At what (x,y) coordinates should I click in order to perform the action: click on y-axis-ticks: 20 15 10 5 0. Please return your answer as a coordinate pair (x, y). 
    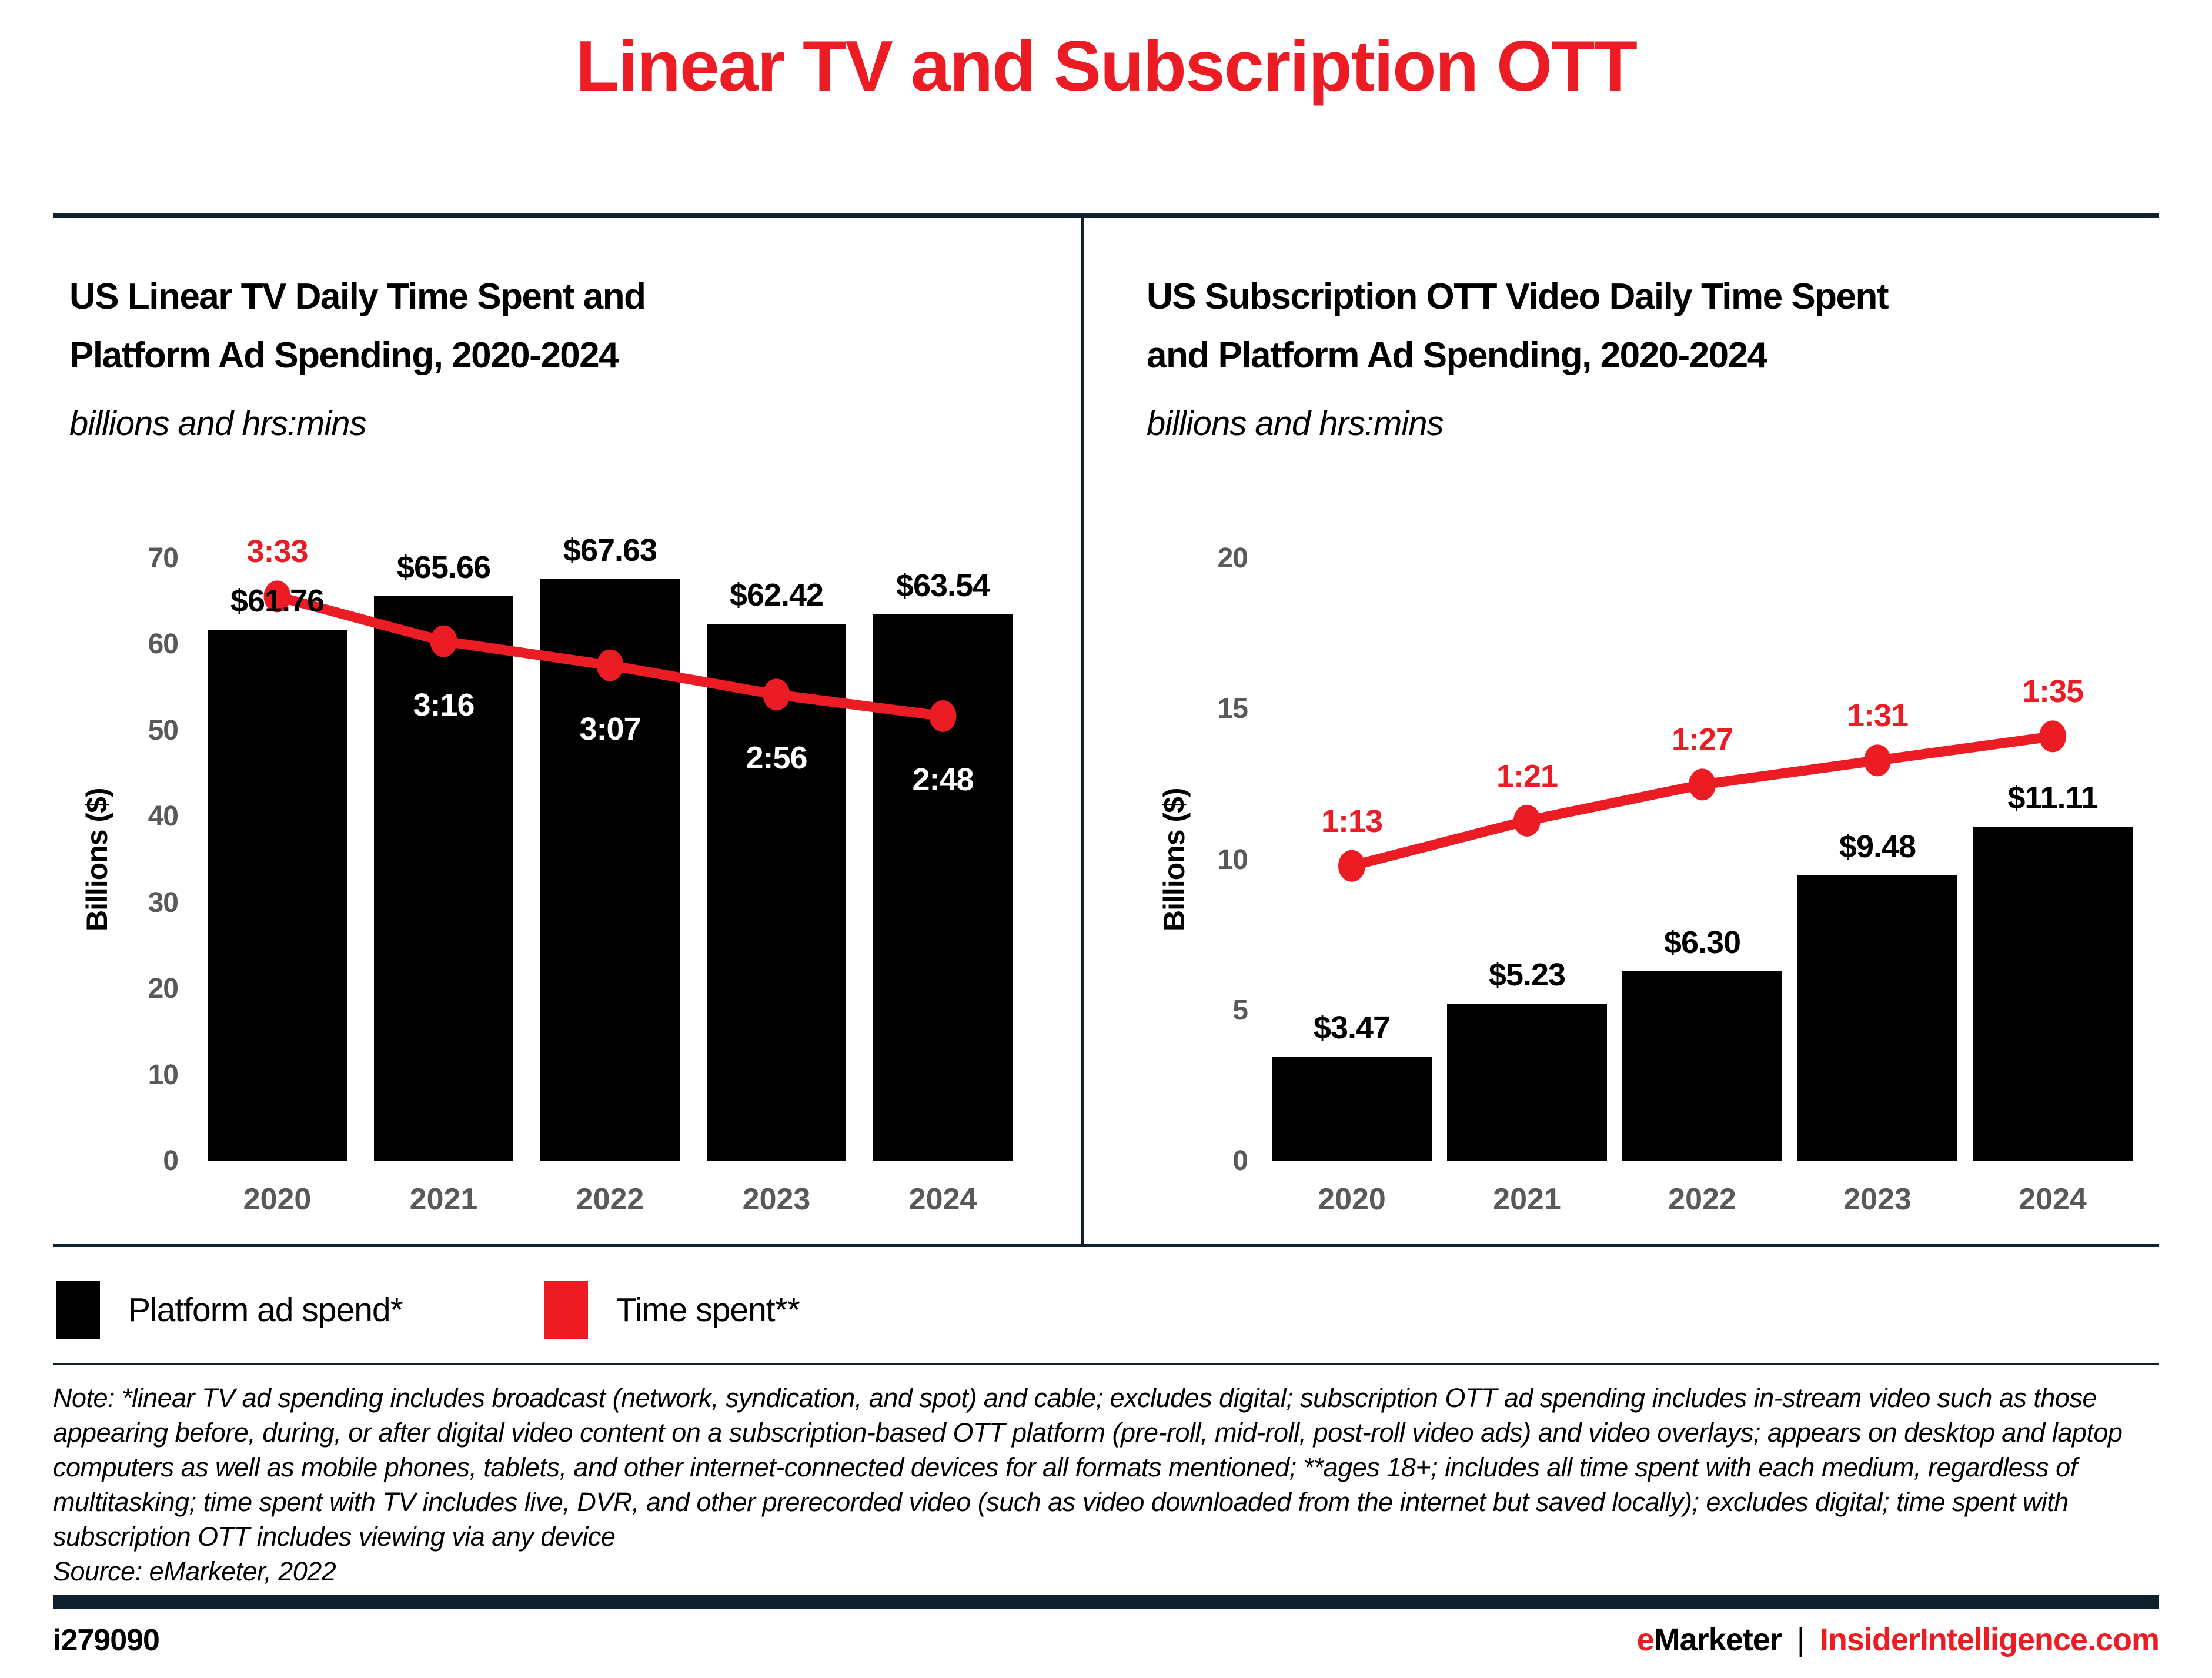
    Looking at the image, I should click on (1197, 859).